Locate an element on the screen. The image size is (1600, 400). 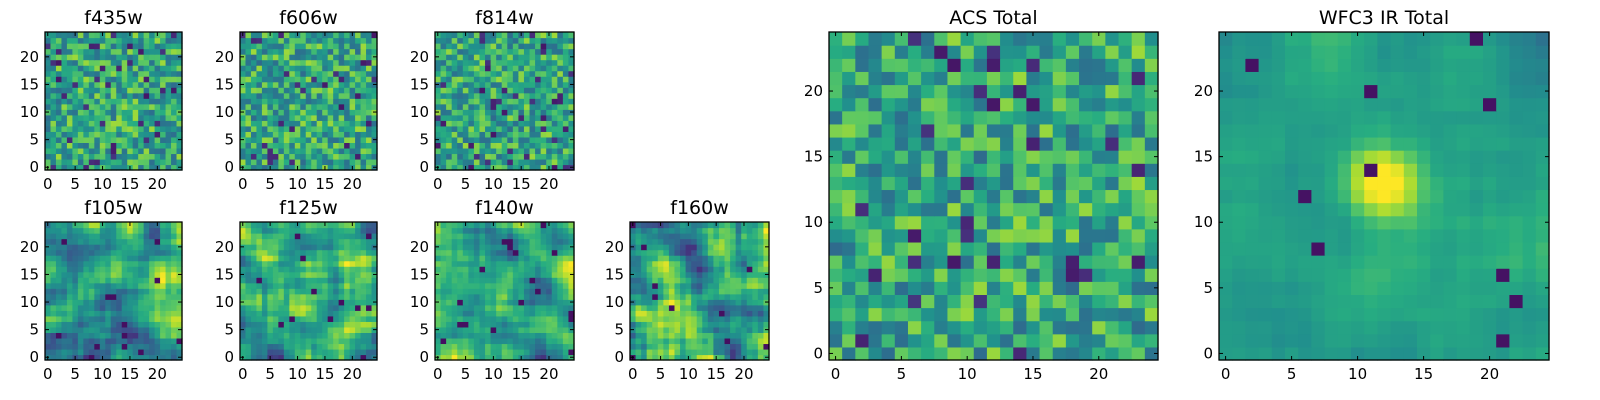
y-tick-label: 20 is located at coordinates (419, 247).